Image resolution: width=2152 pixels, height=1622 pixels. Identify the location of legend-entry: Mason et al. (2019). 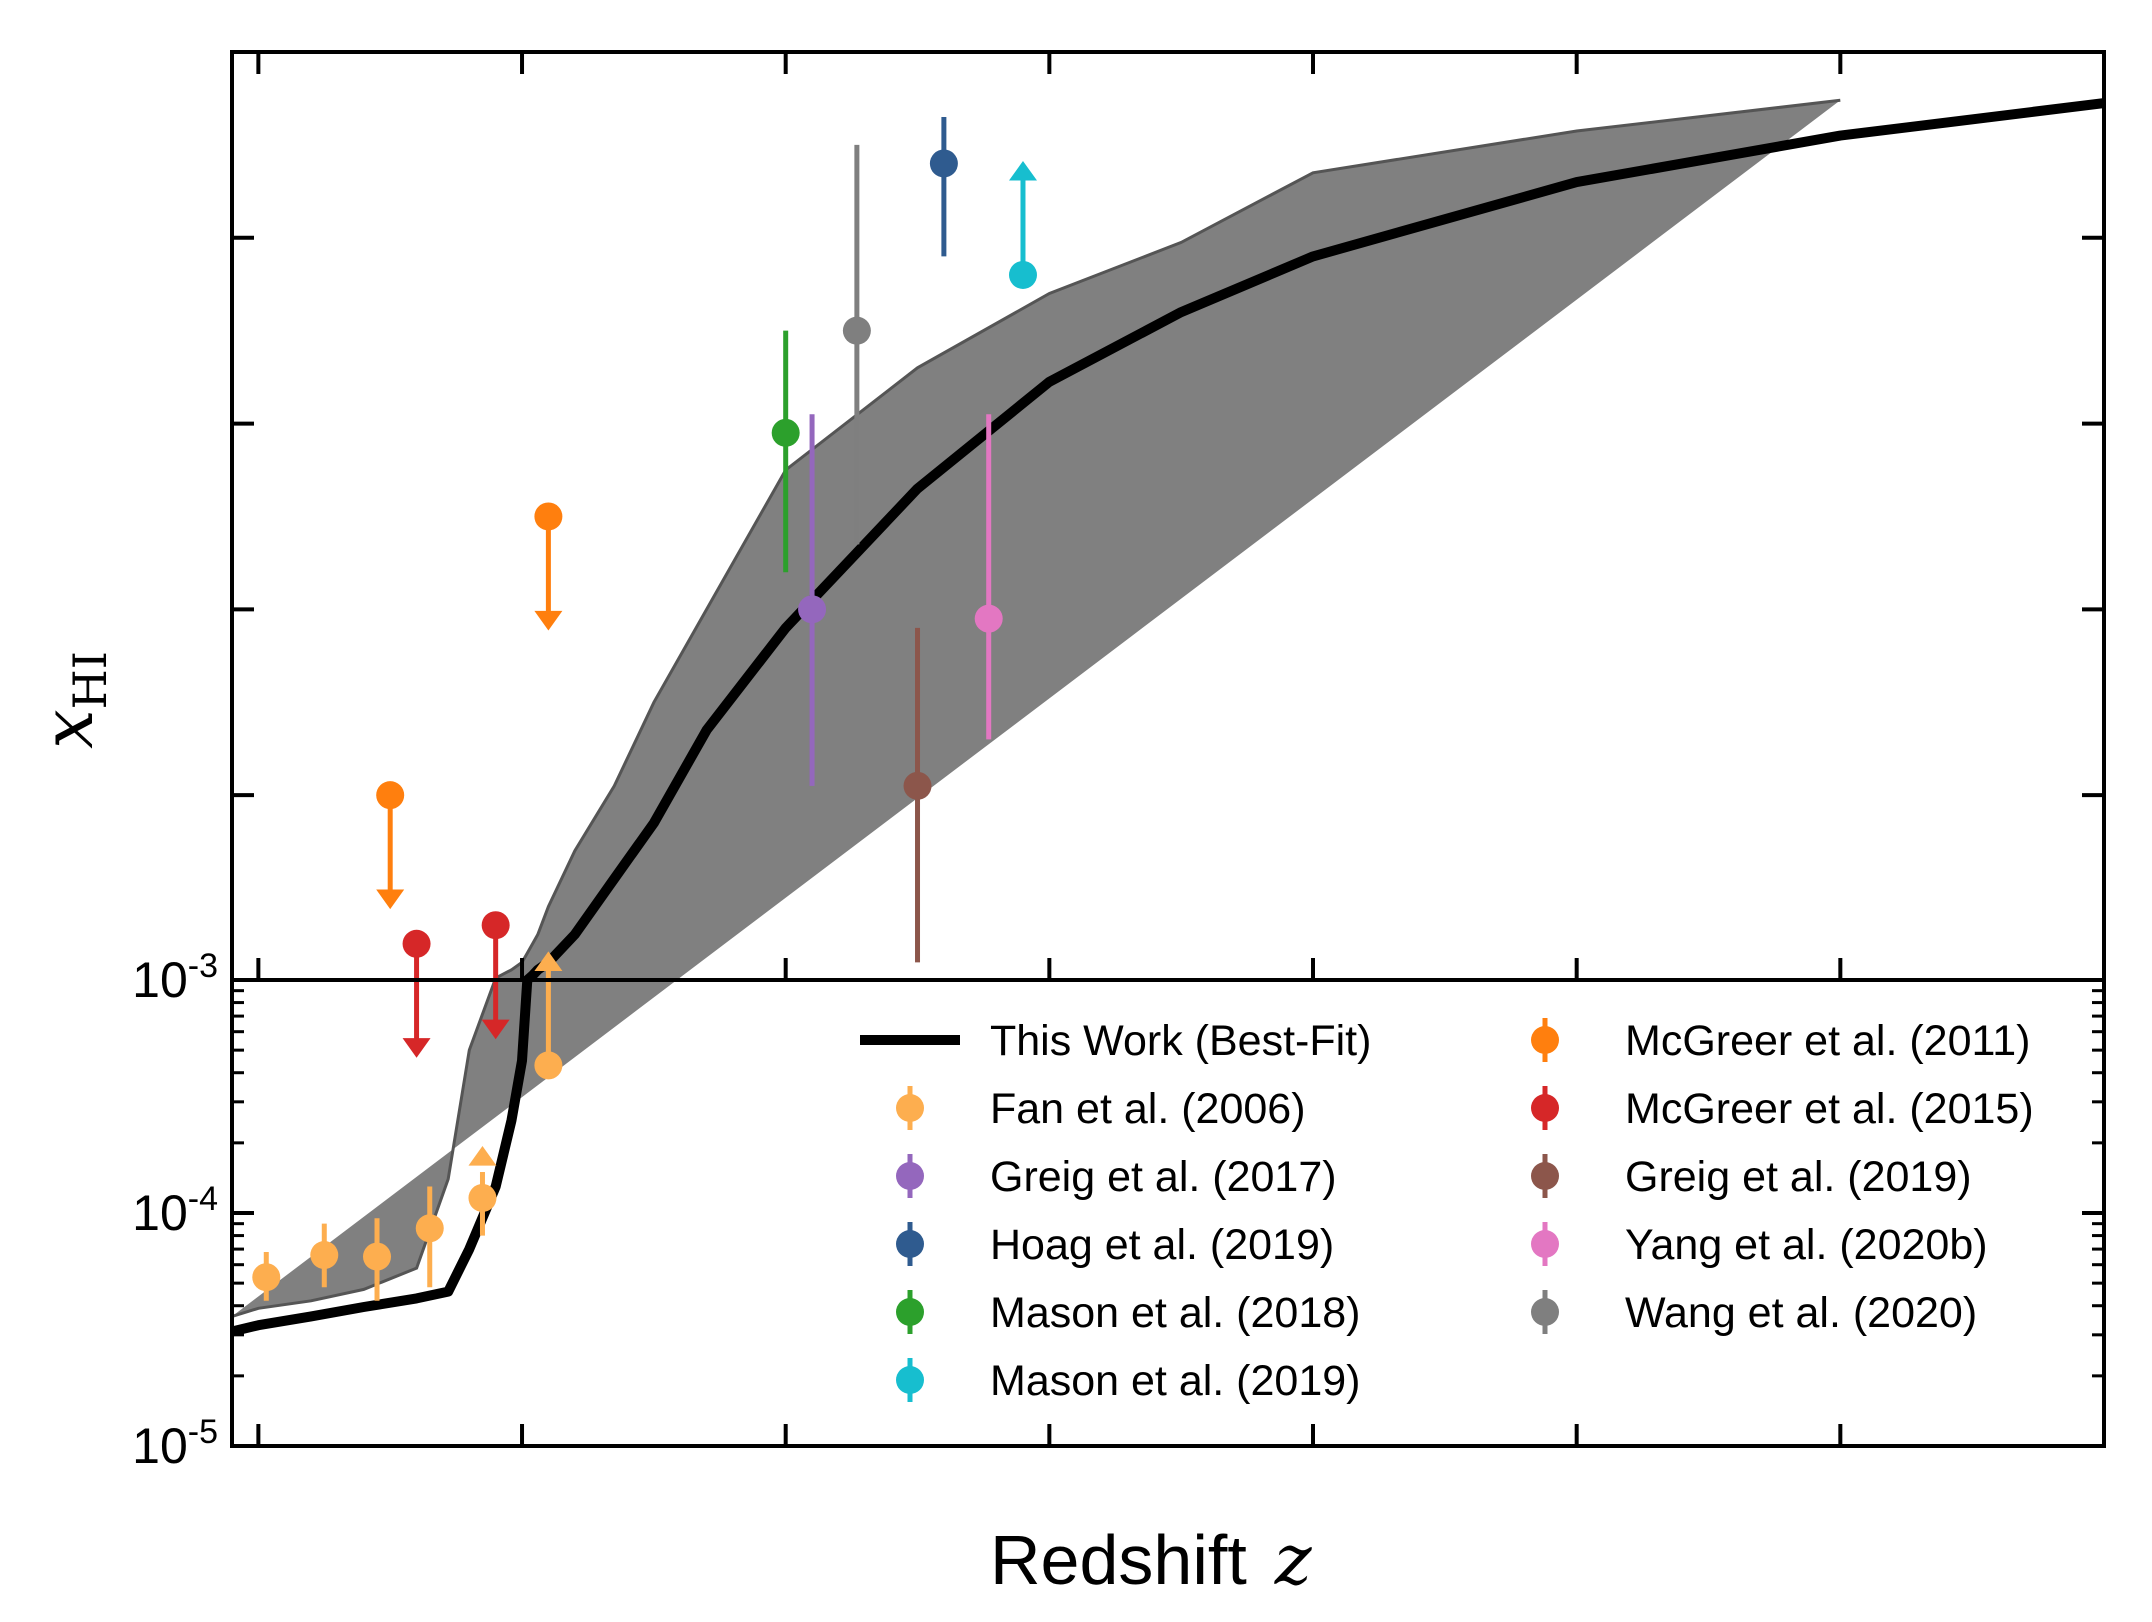
(1128, 1381).